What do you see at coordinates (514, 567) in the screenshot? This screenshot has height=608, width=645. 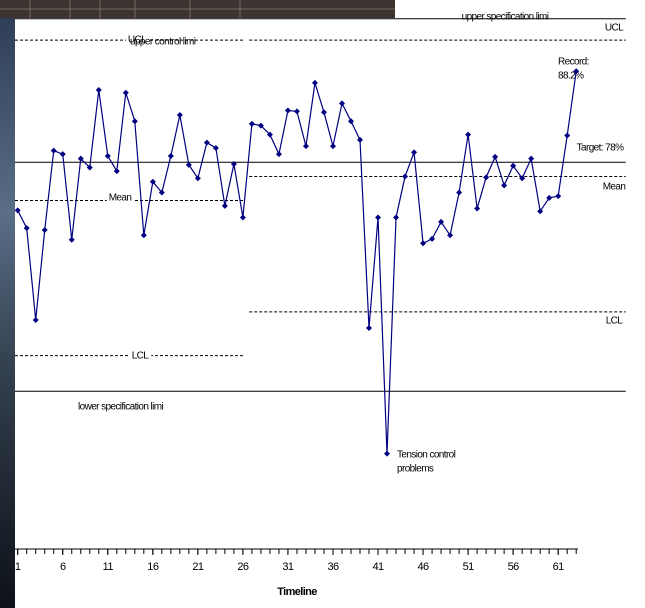 I see `x-tick-label: 56` at bounding box center [514, 567].